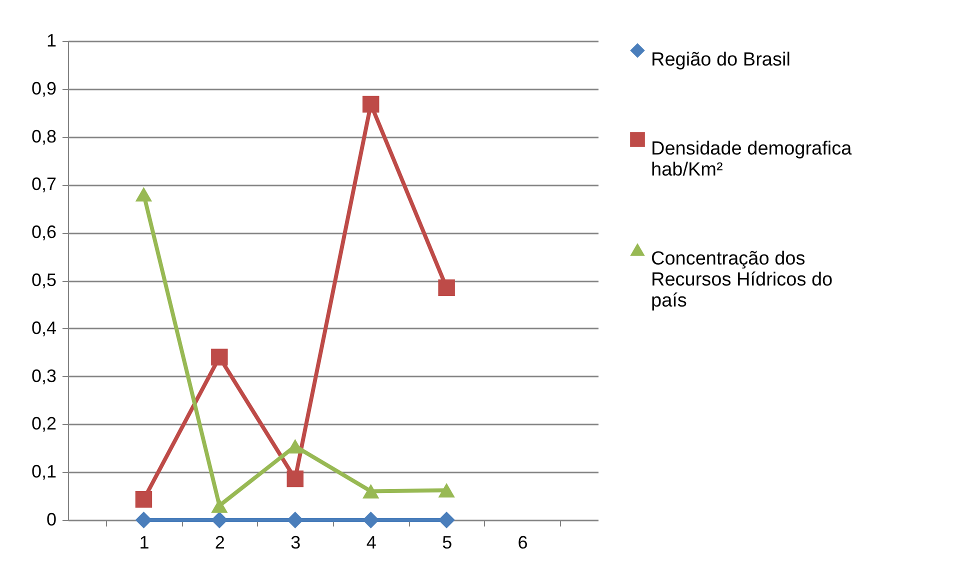 The height and width of the screenshot is (578, 957). I want to click on y-tick-label: 0,5, so click(43, 280).